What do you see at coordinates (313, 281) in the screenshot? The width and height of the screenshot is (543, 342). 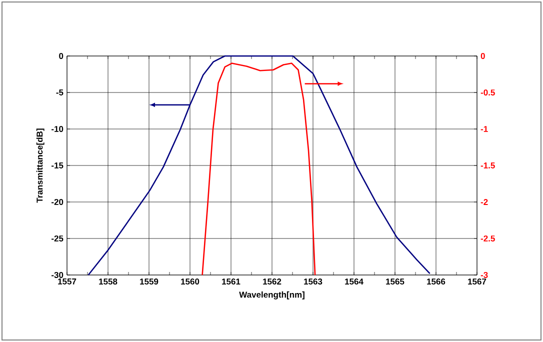 I see `x-tick-label: 1563` at bounding box center [313, 281].